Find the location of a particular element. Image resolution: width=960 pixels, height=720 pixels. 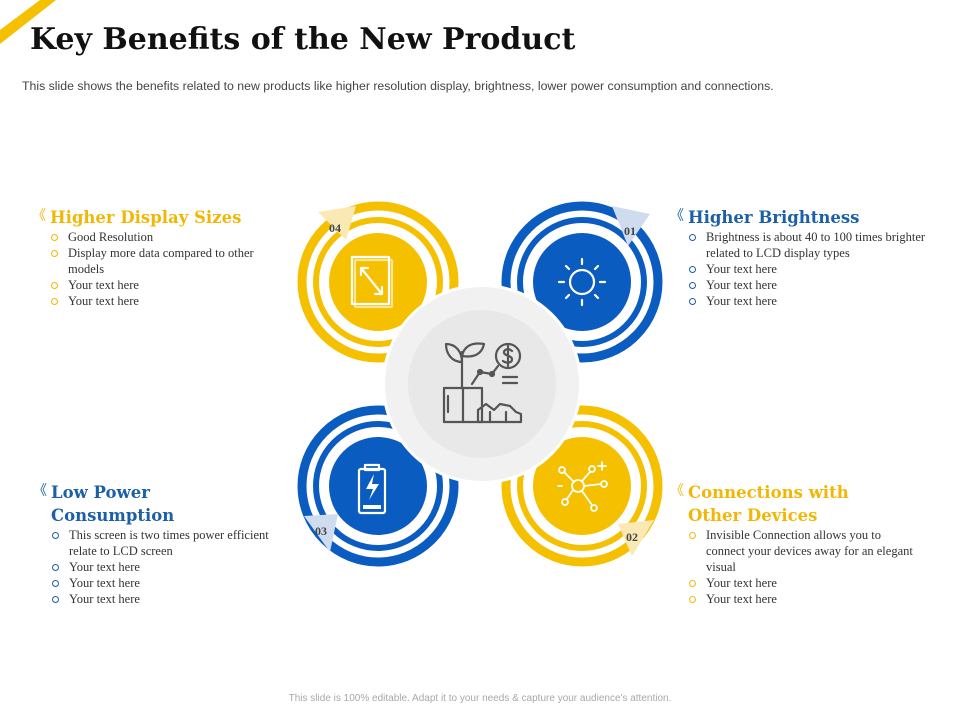

benefit-title: Higher Display Sizes is located at coordinates (146, 217).